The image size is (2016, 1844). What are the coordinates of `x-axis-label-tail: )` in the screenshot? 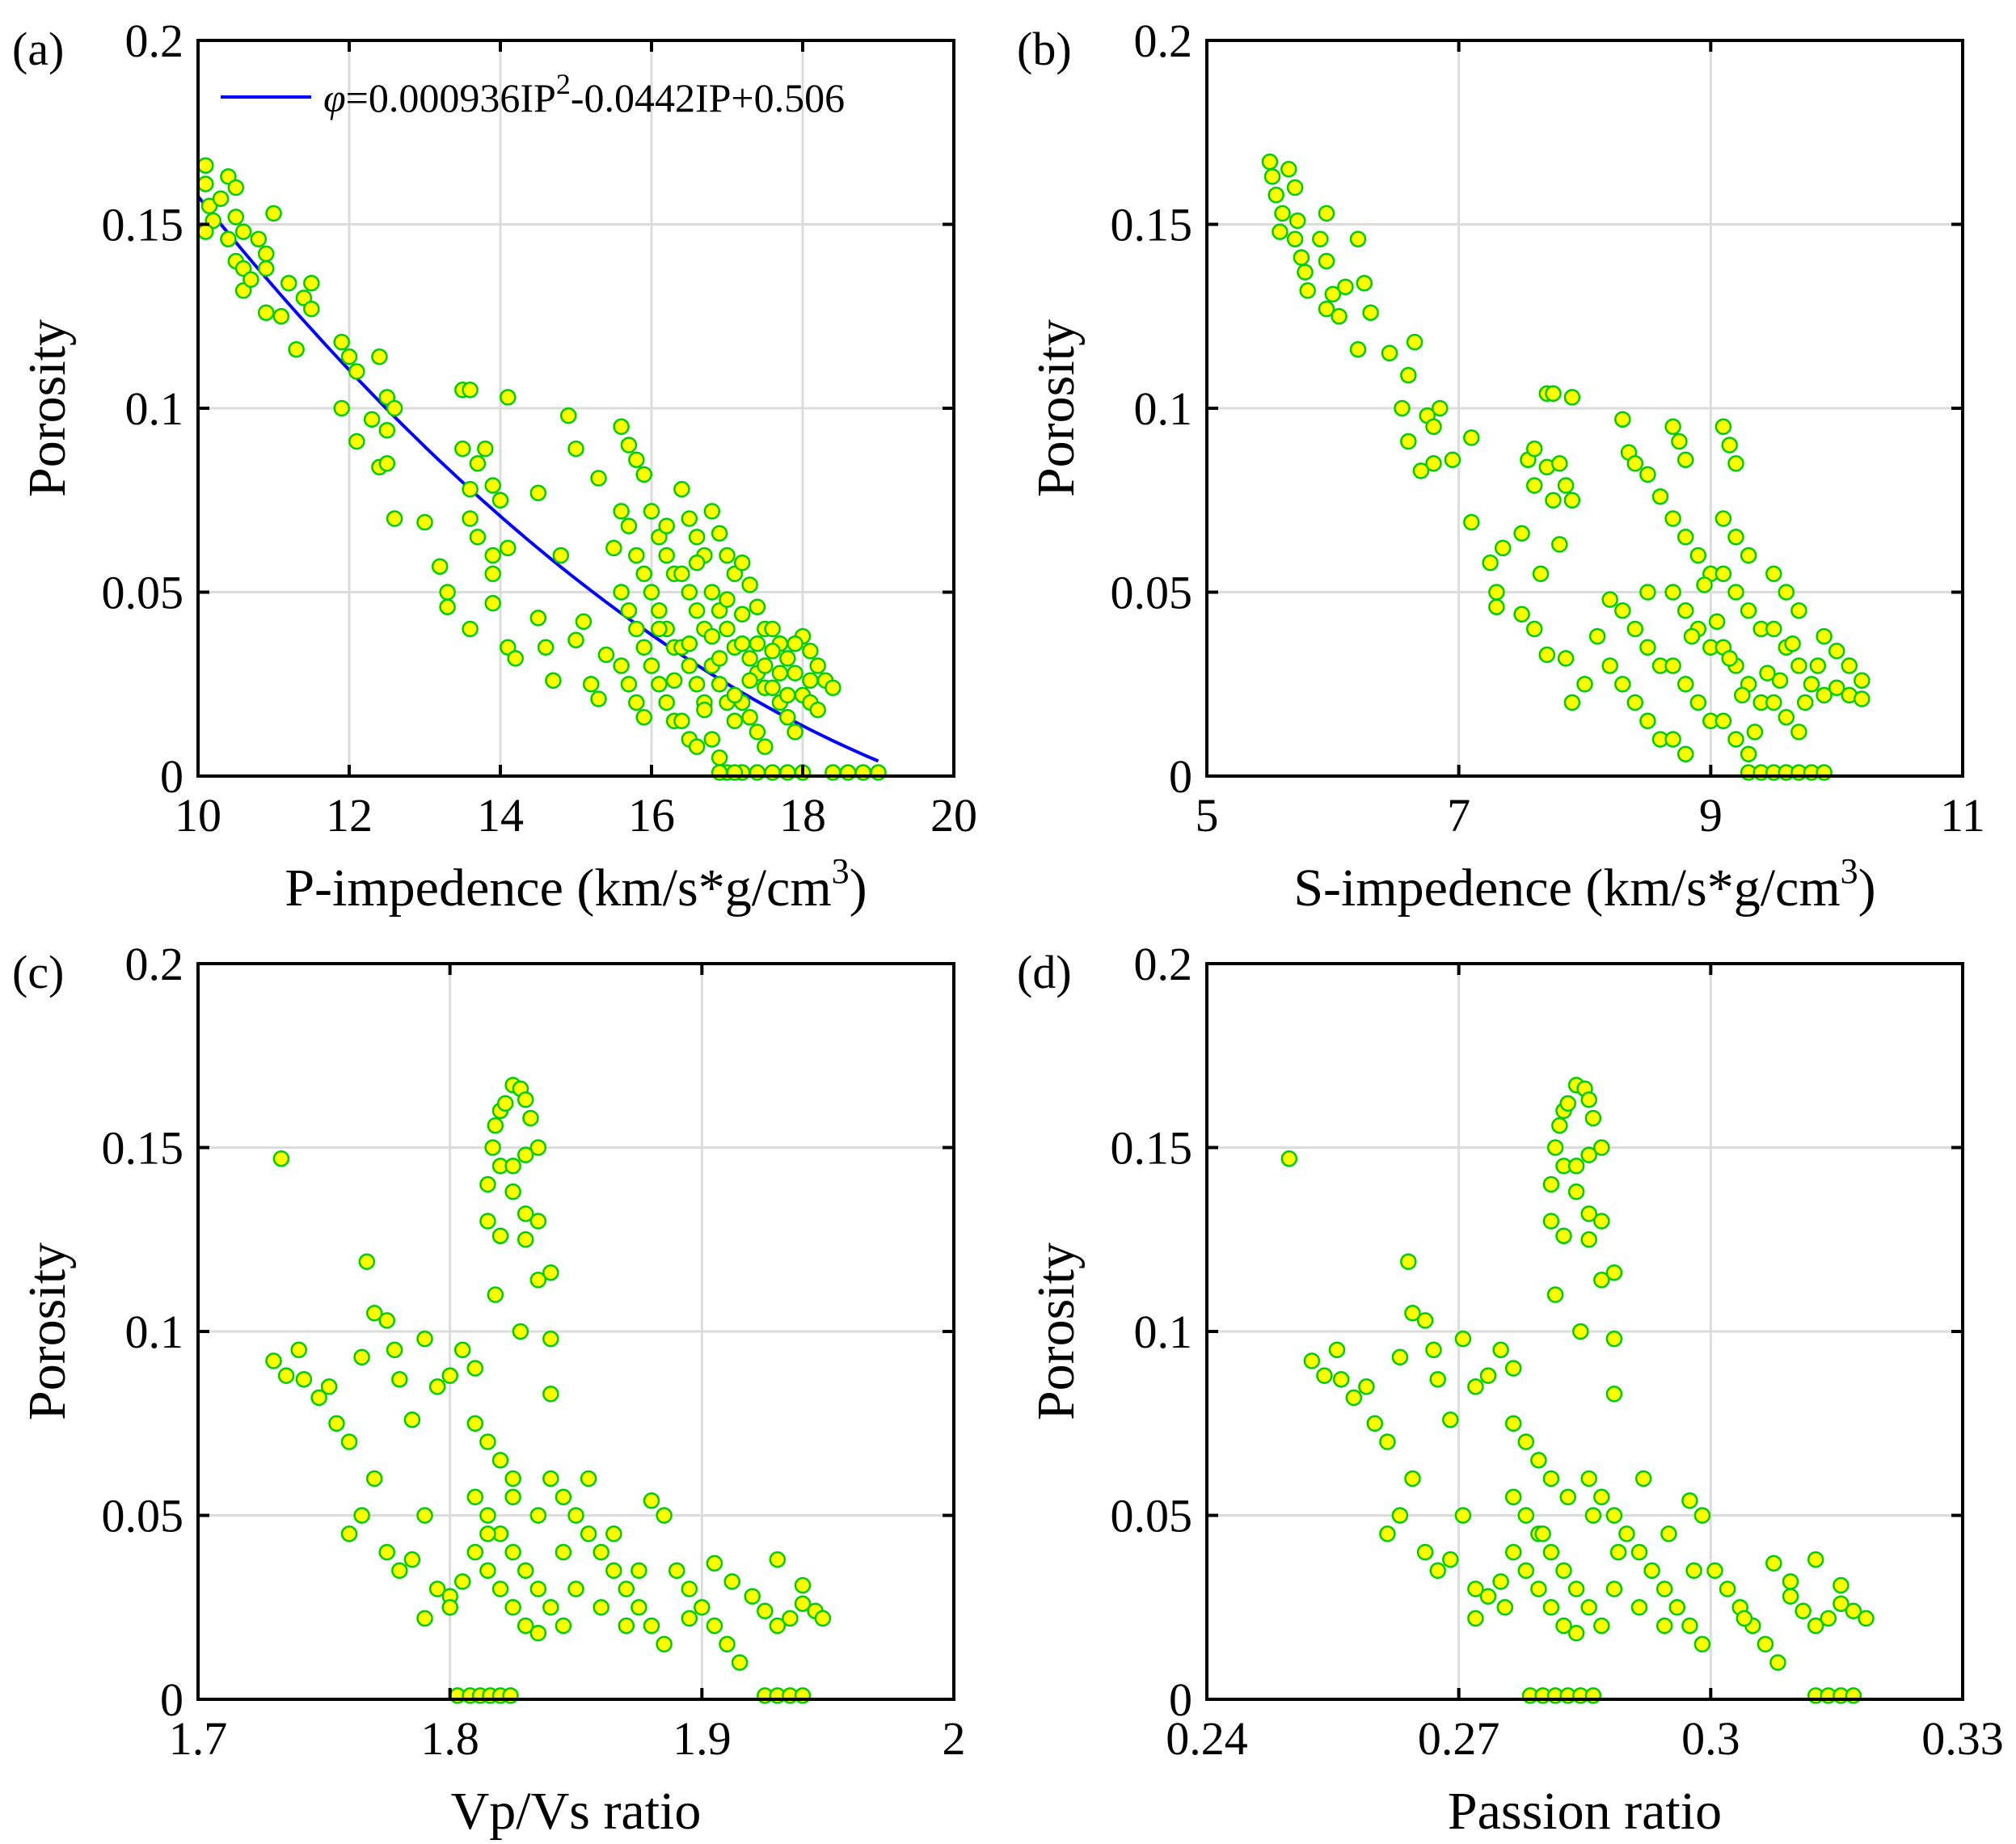 It's located at (859, 888).